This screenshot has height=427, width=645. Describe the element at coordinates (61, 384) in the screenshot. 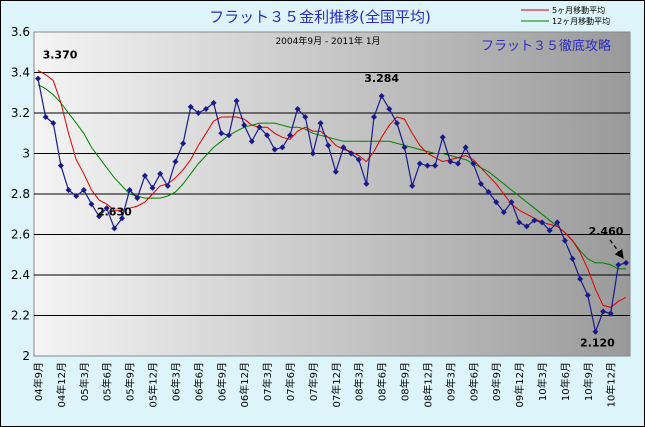

I see `x-tick-label: 04年12月` at that location.